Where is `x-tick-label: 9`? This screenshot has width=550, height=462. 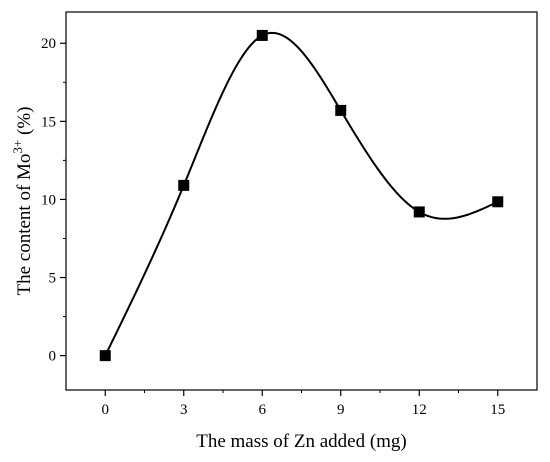
x-tick-label: 9 is located at coordinates (341, 410).